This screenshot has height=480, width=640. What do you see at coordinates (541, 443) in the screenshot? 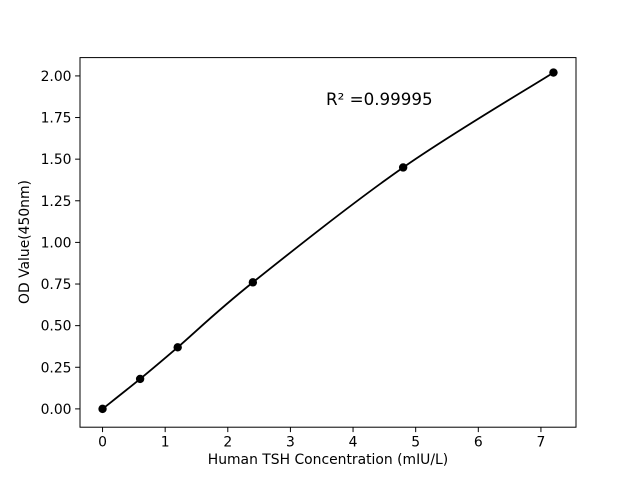
I see `x-tick-label: 7` at bounding box center [541, 443].